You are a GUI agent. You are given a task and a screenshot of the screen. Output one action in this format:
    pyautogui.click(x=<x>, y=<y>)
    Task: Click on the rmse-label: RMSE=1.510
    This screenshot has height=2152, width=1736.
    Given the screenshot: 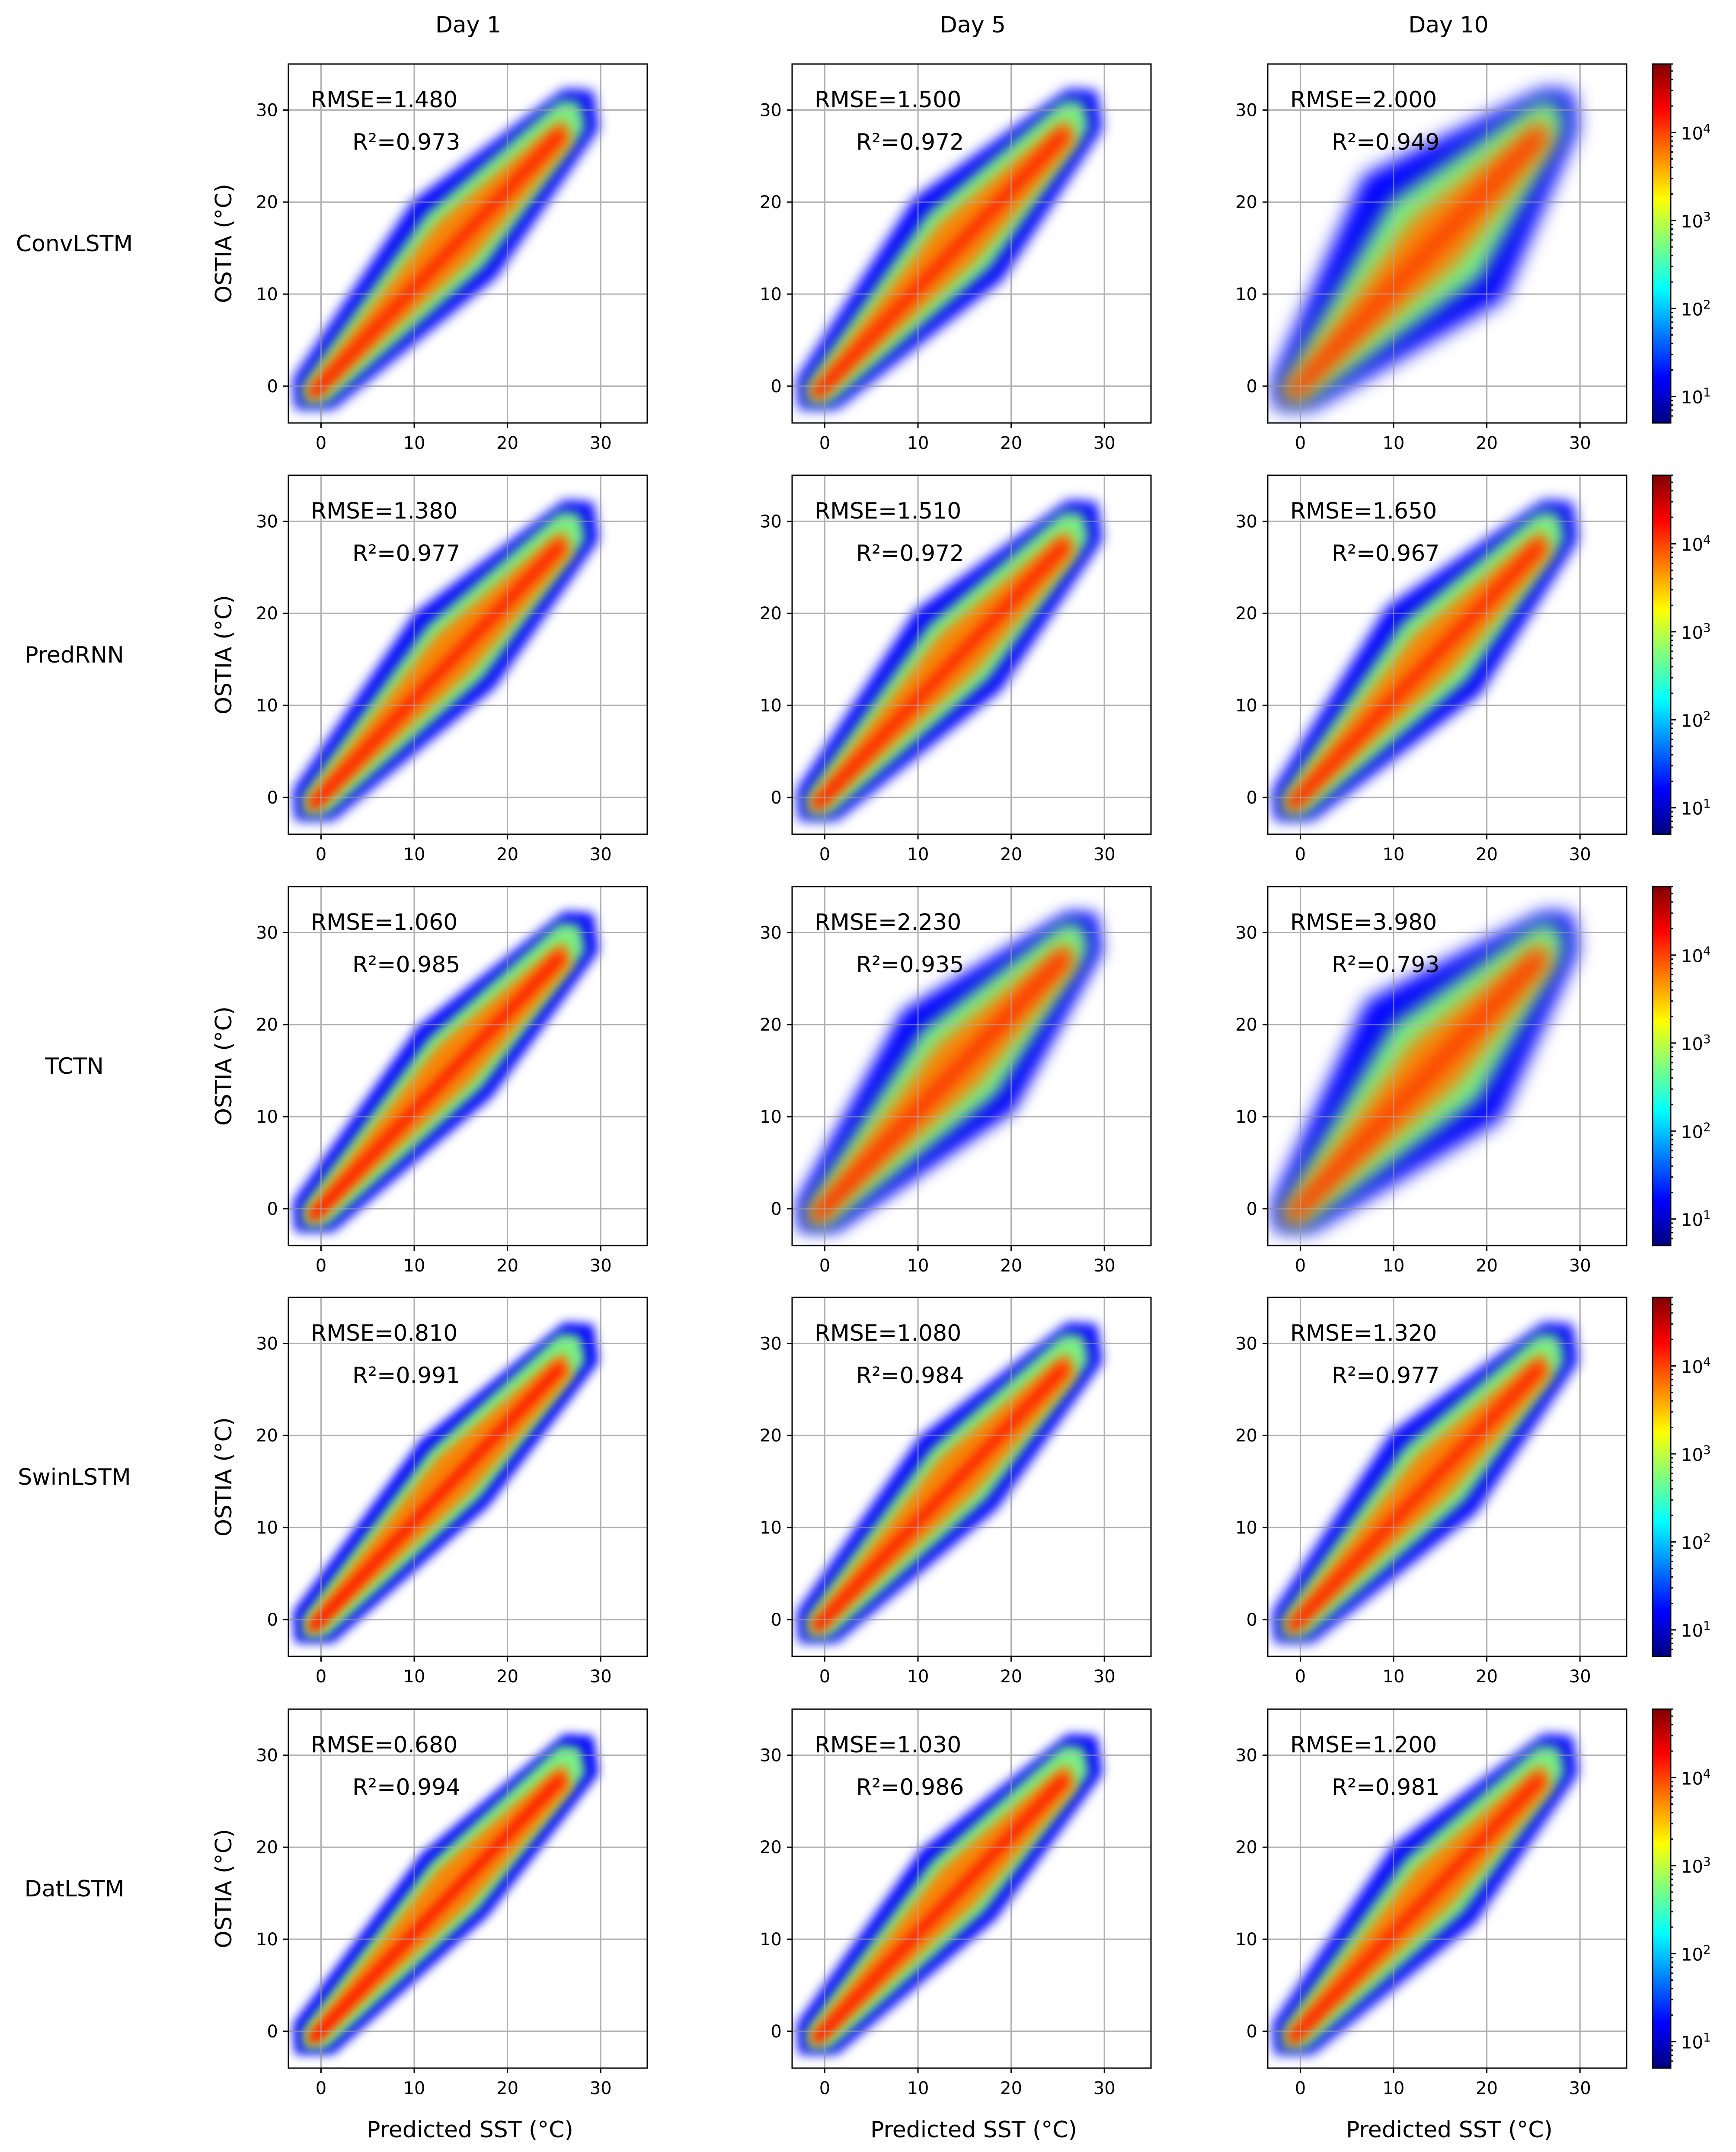 What is the action you would take?
    pyautogui.click(x=888, y=511)
    